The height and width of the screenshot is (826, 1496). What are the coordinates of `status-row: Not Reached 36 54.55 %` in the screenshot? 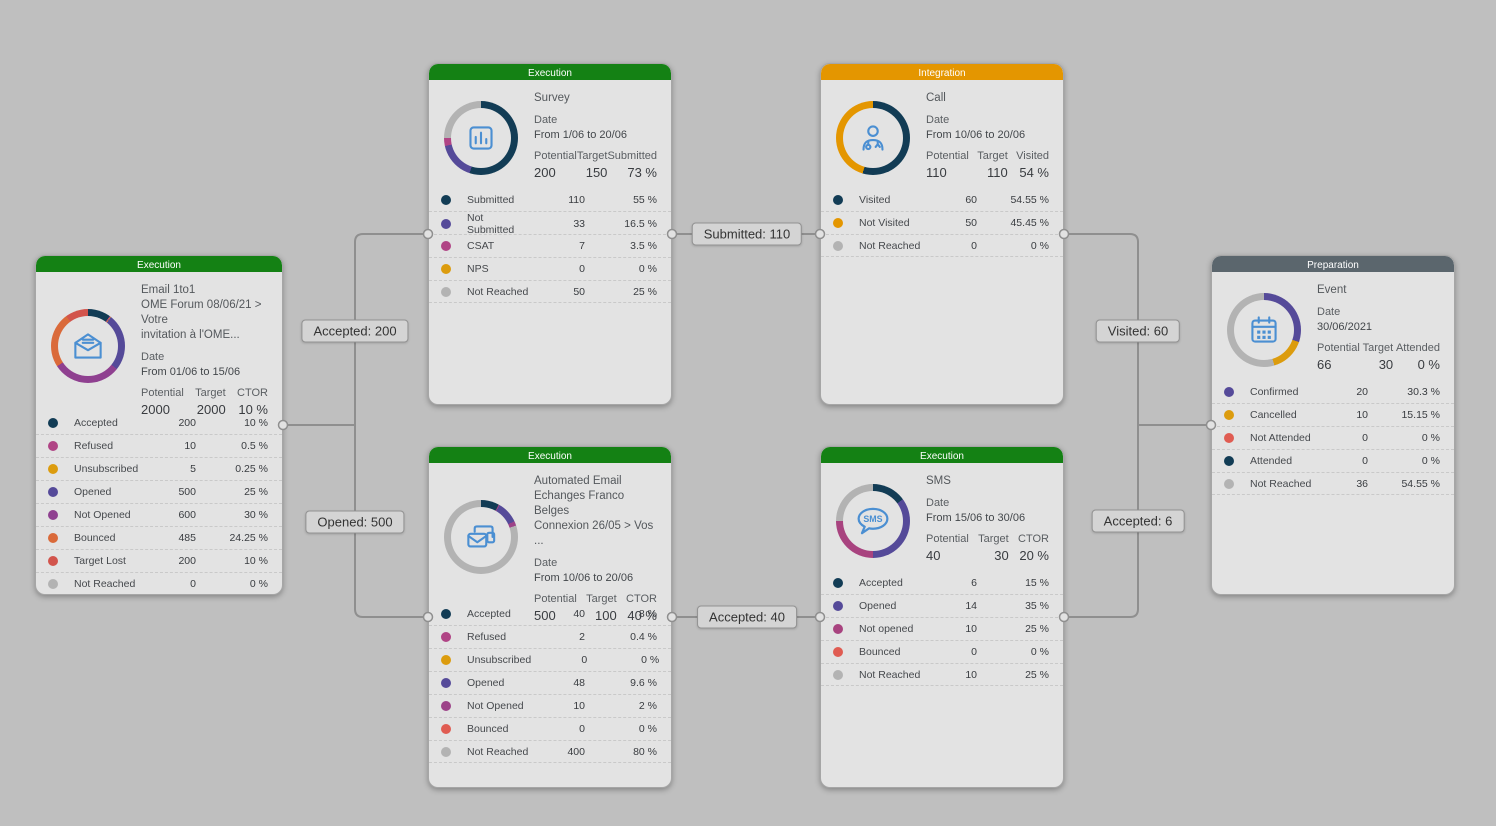 It's located at (1333, 483).